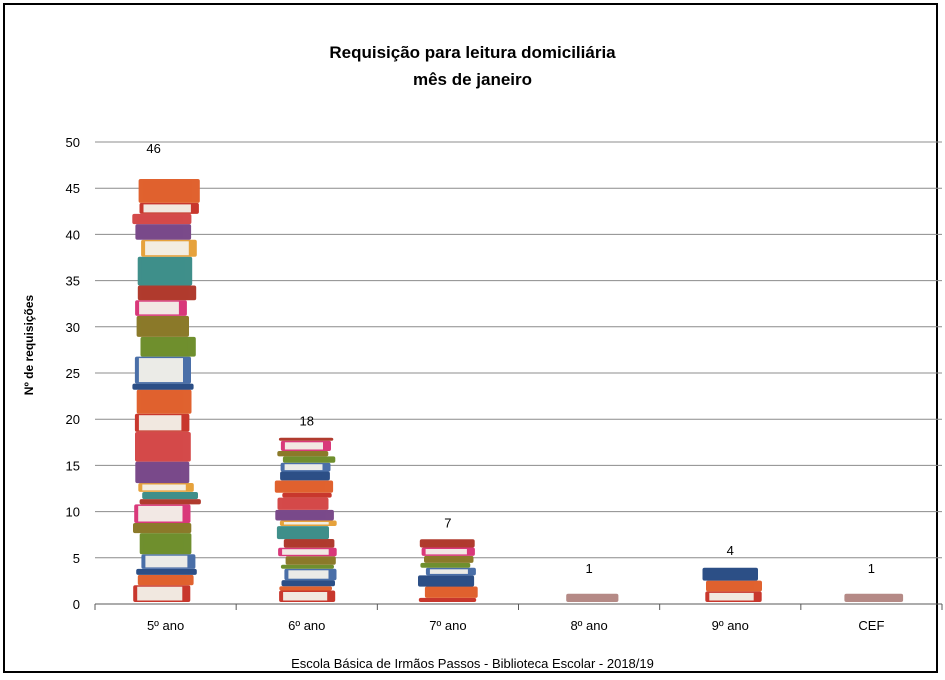 The height and width of the screenshot is (680, 945). Describe the element at coordinates (730, 625) in the screenshot. I see `x-tick-label: 9º ano` at that location.